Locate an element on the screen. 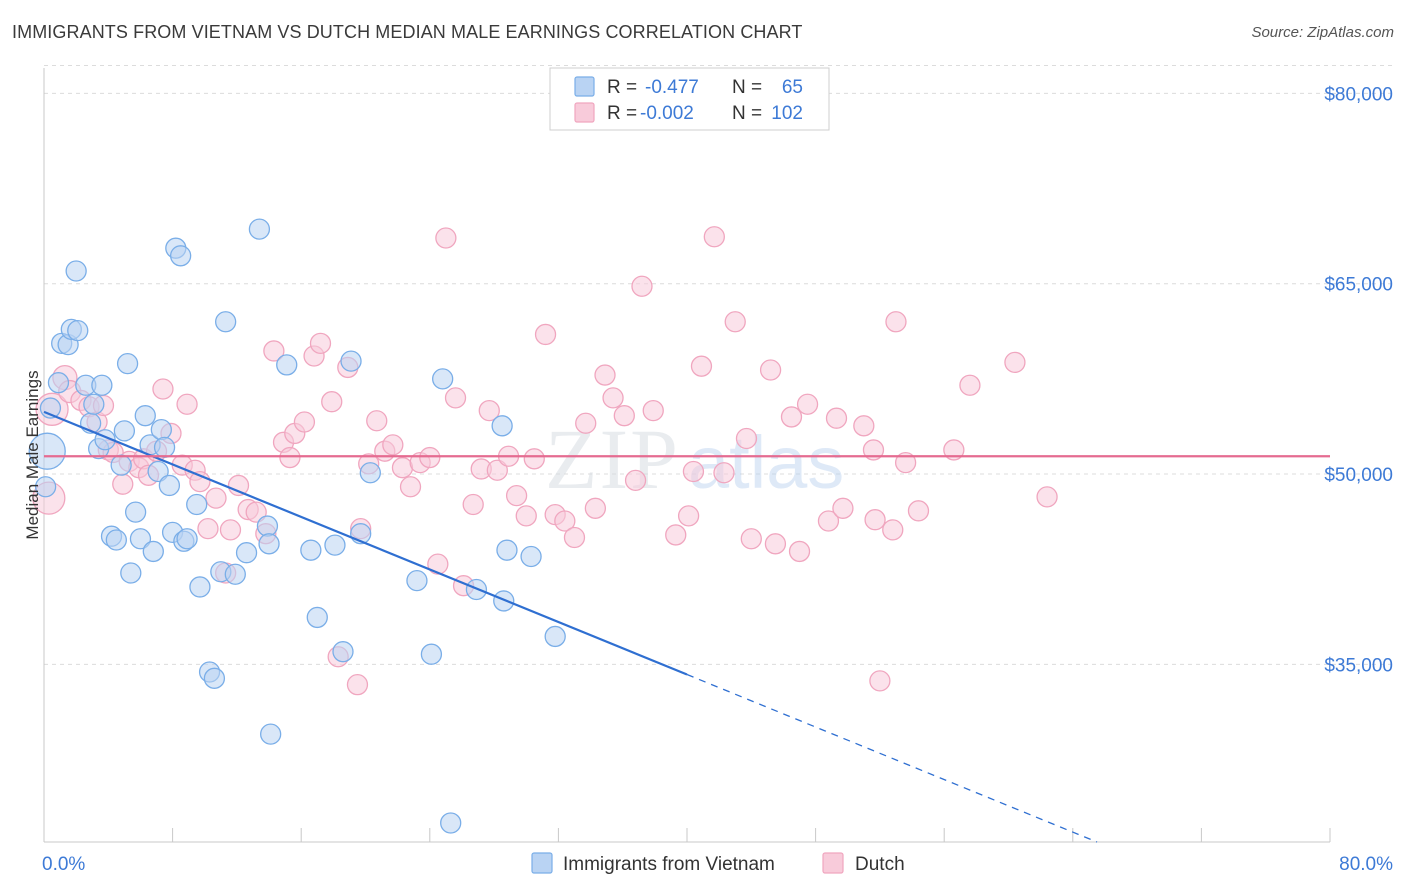 Image resolution: width=1406 pixels, height=892 pixels. trend-line-vietnam-extension is located at coordinates (892, 758).